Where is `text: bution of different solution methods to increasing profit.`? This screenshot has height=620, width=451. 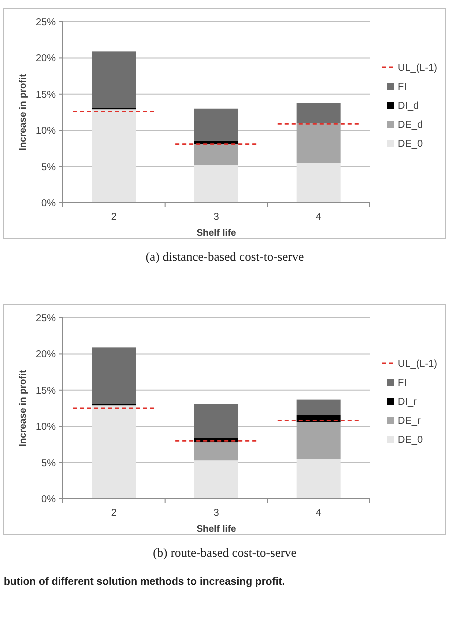 text: bution of different solution methods to increasing profit. is located at coordinates (145, 582).